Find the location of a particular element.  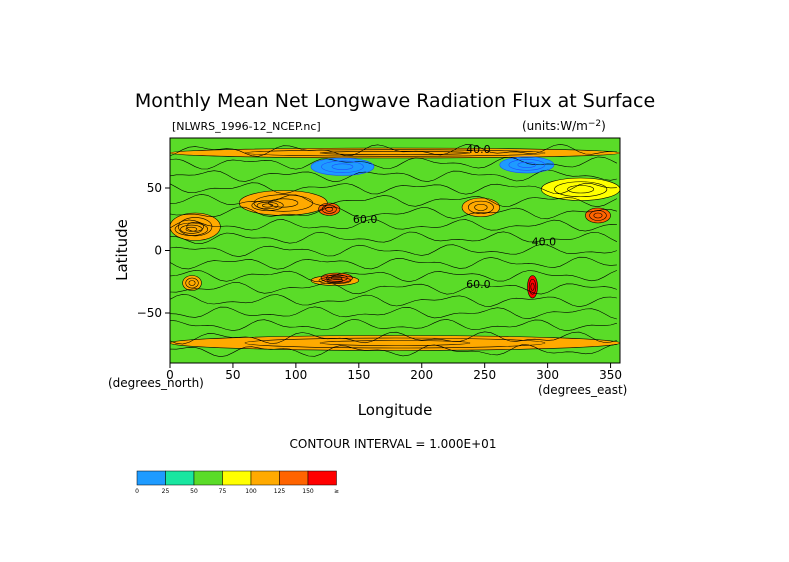

y-tick-label: 50 is located at coordinates (154, 188).